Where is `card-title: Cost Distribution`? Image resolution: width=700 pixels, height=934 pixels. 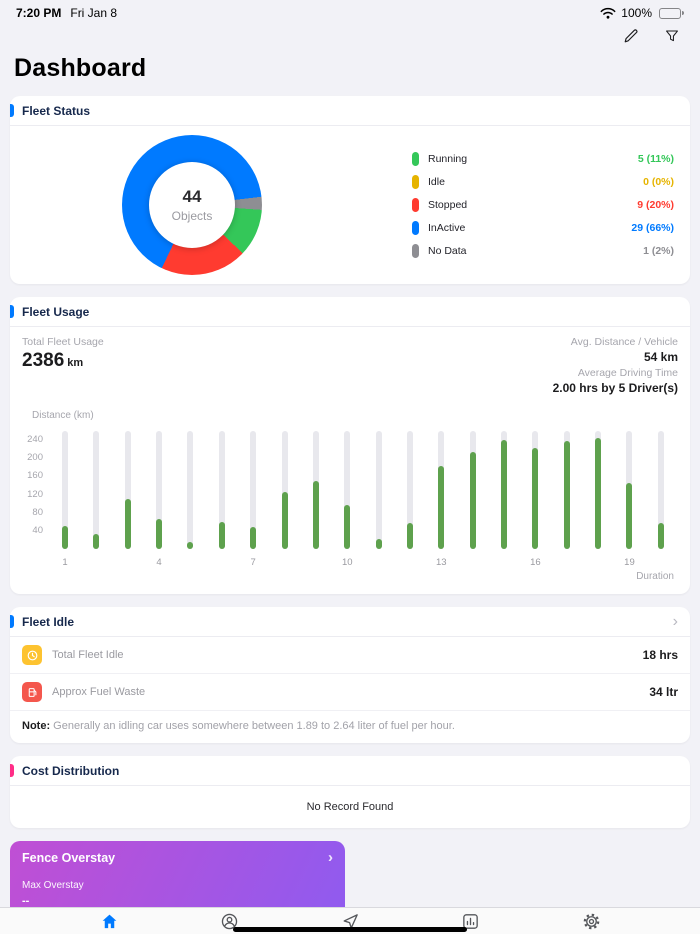
card-title: Cost Distribution is located at coordinates (71, 770).